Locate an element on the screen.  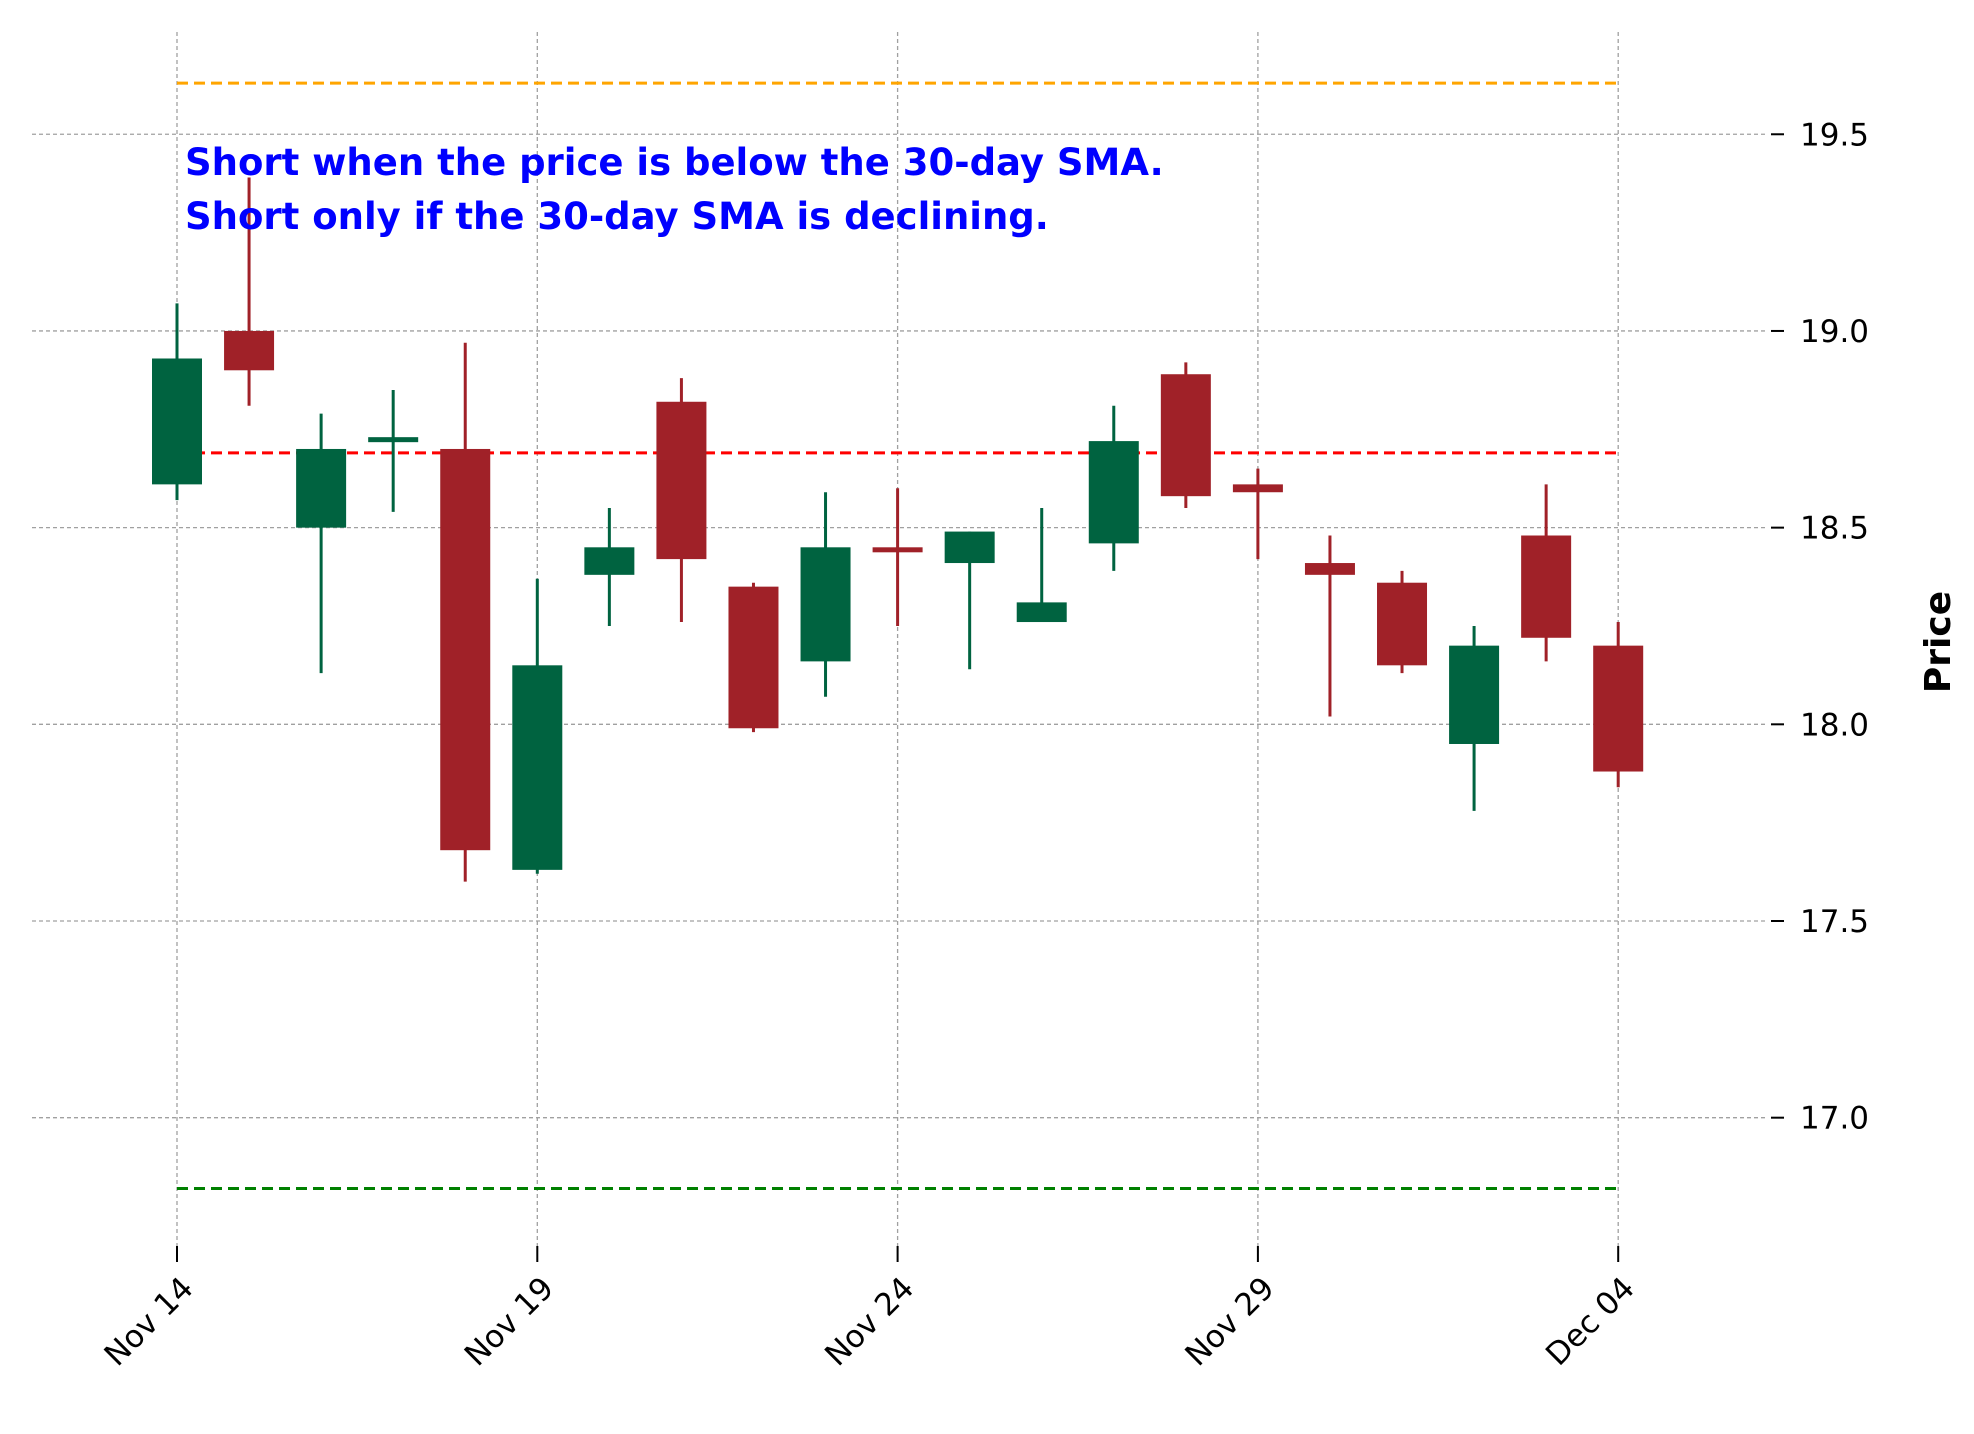
x-tick-label: Dec 04 is located at coordinates (1590, 1321).